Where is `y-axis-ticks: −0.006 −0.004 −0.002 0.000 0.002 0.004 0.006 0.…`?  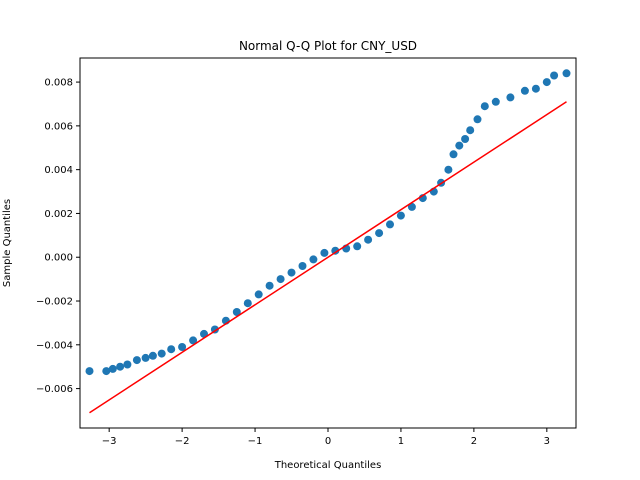
y-axis-ticks: −0.006 −0.004 −0.002 0.000 0.002 0.004 0.006 0.… is located at coordinates (58, 236).